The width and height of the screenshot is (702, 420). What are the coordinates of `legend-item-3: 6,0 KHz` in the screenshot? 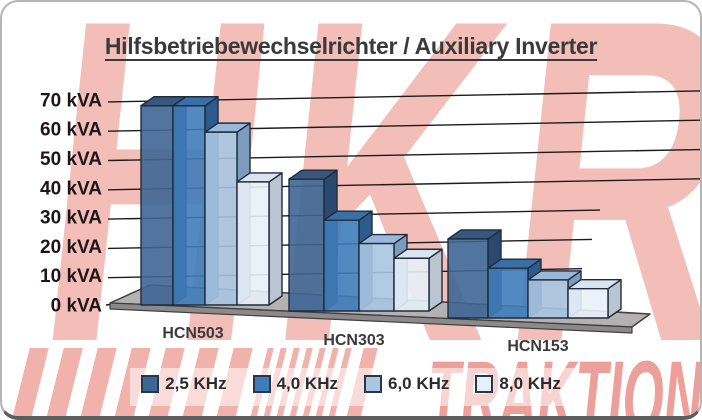 It's located at (406, 384).